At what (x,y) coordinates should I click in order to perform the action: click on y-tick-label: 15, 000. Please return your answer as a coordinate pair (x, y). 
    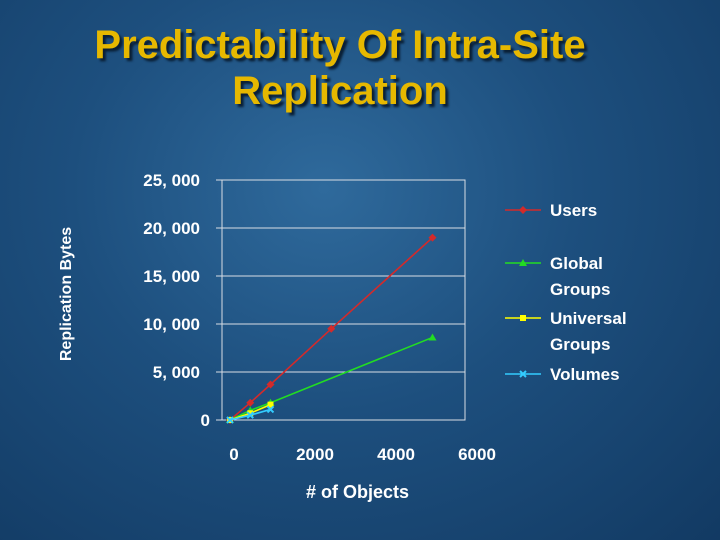
    Looking at the image, I should click on (171, 276).